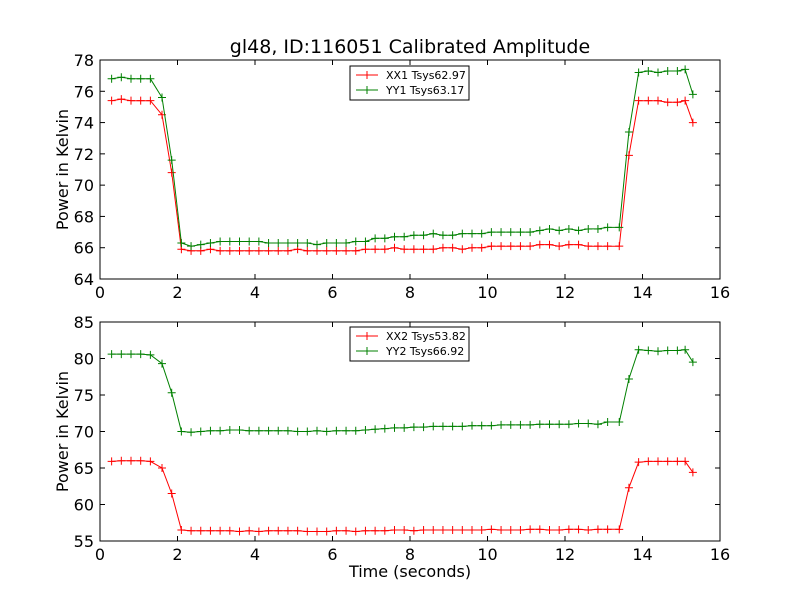  I want to click on x-tick-label: 12, so click(565, 554).